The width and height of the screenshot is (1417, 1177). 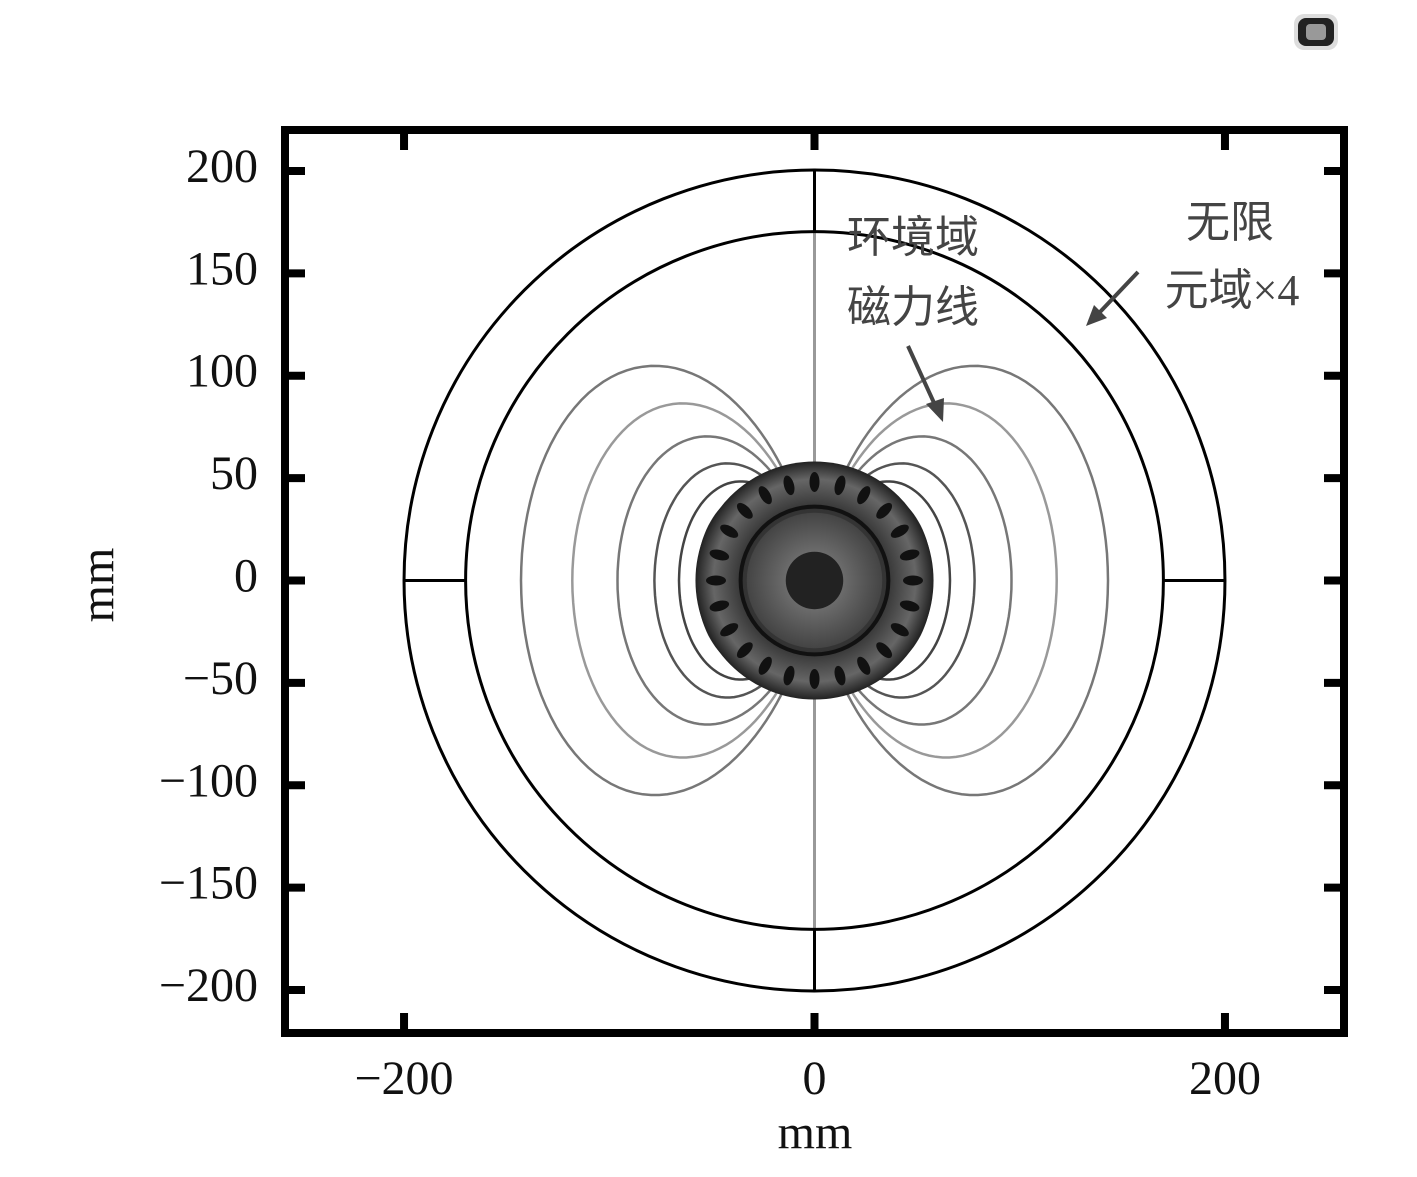 I want to click on shaft, so click(x=814, y=580).